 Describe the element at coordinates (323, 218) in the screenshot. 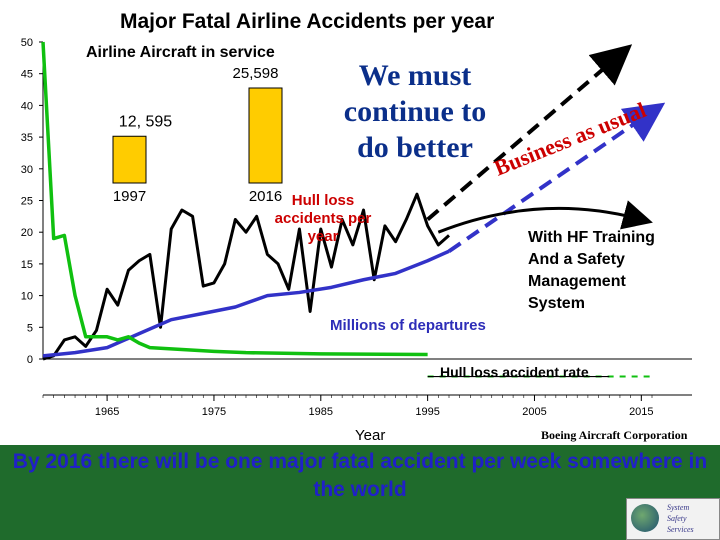

I see `hull-loss-label: Hull loss accidents per year` at that location.